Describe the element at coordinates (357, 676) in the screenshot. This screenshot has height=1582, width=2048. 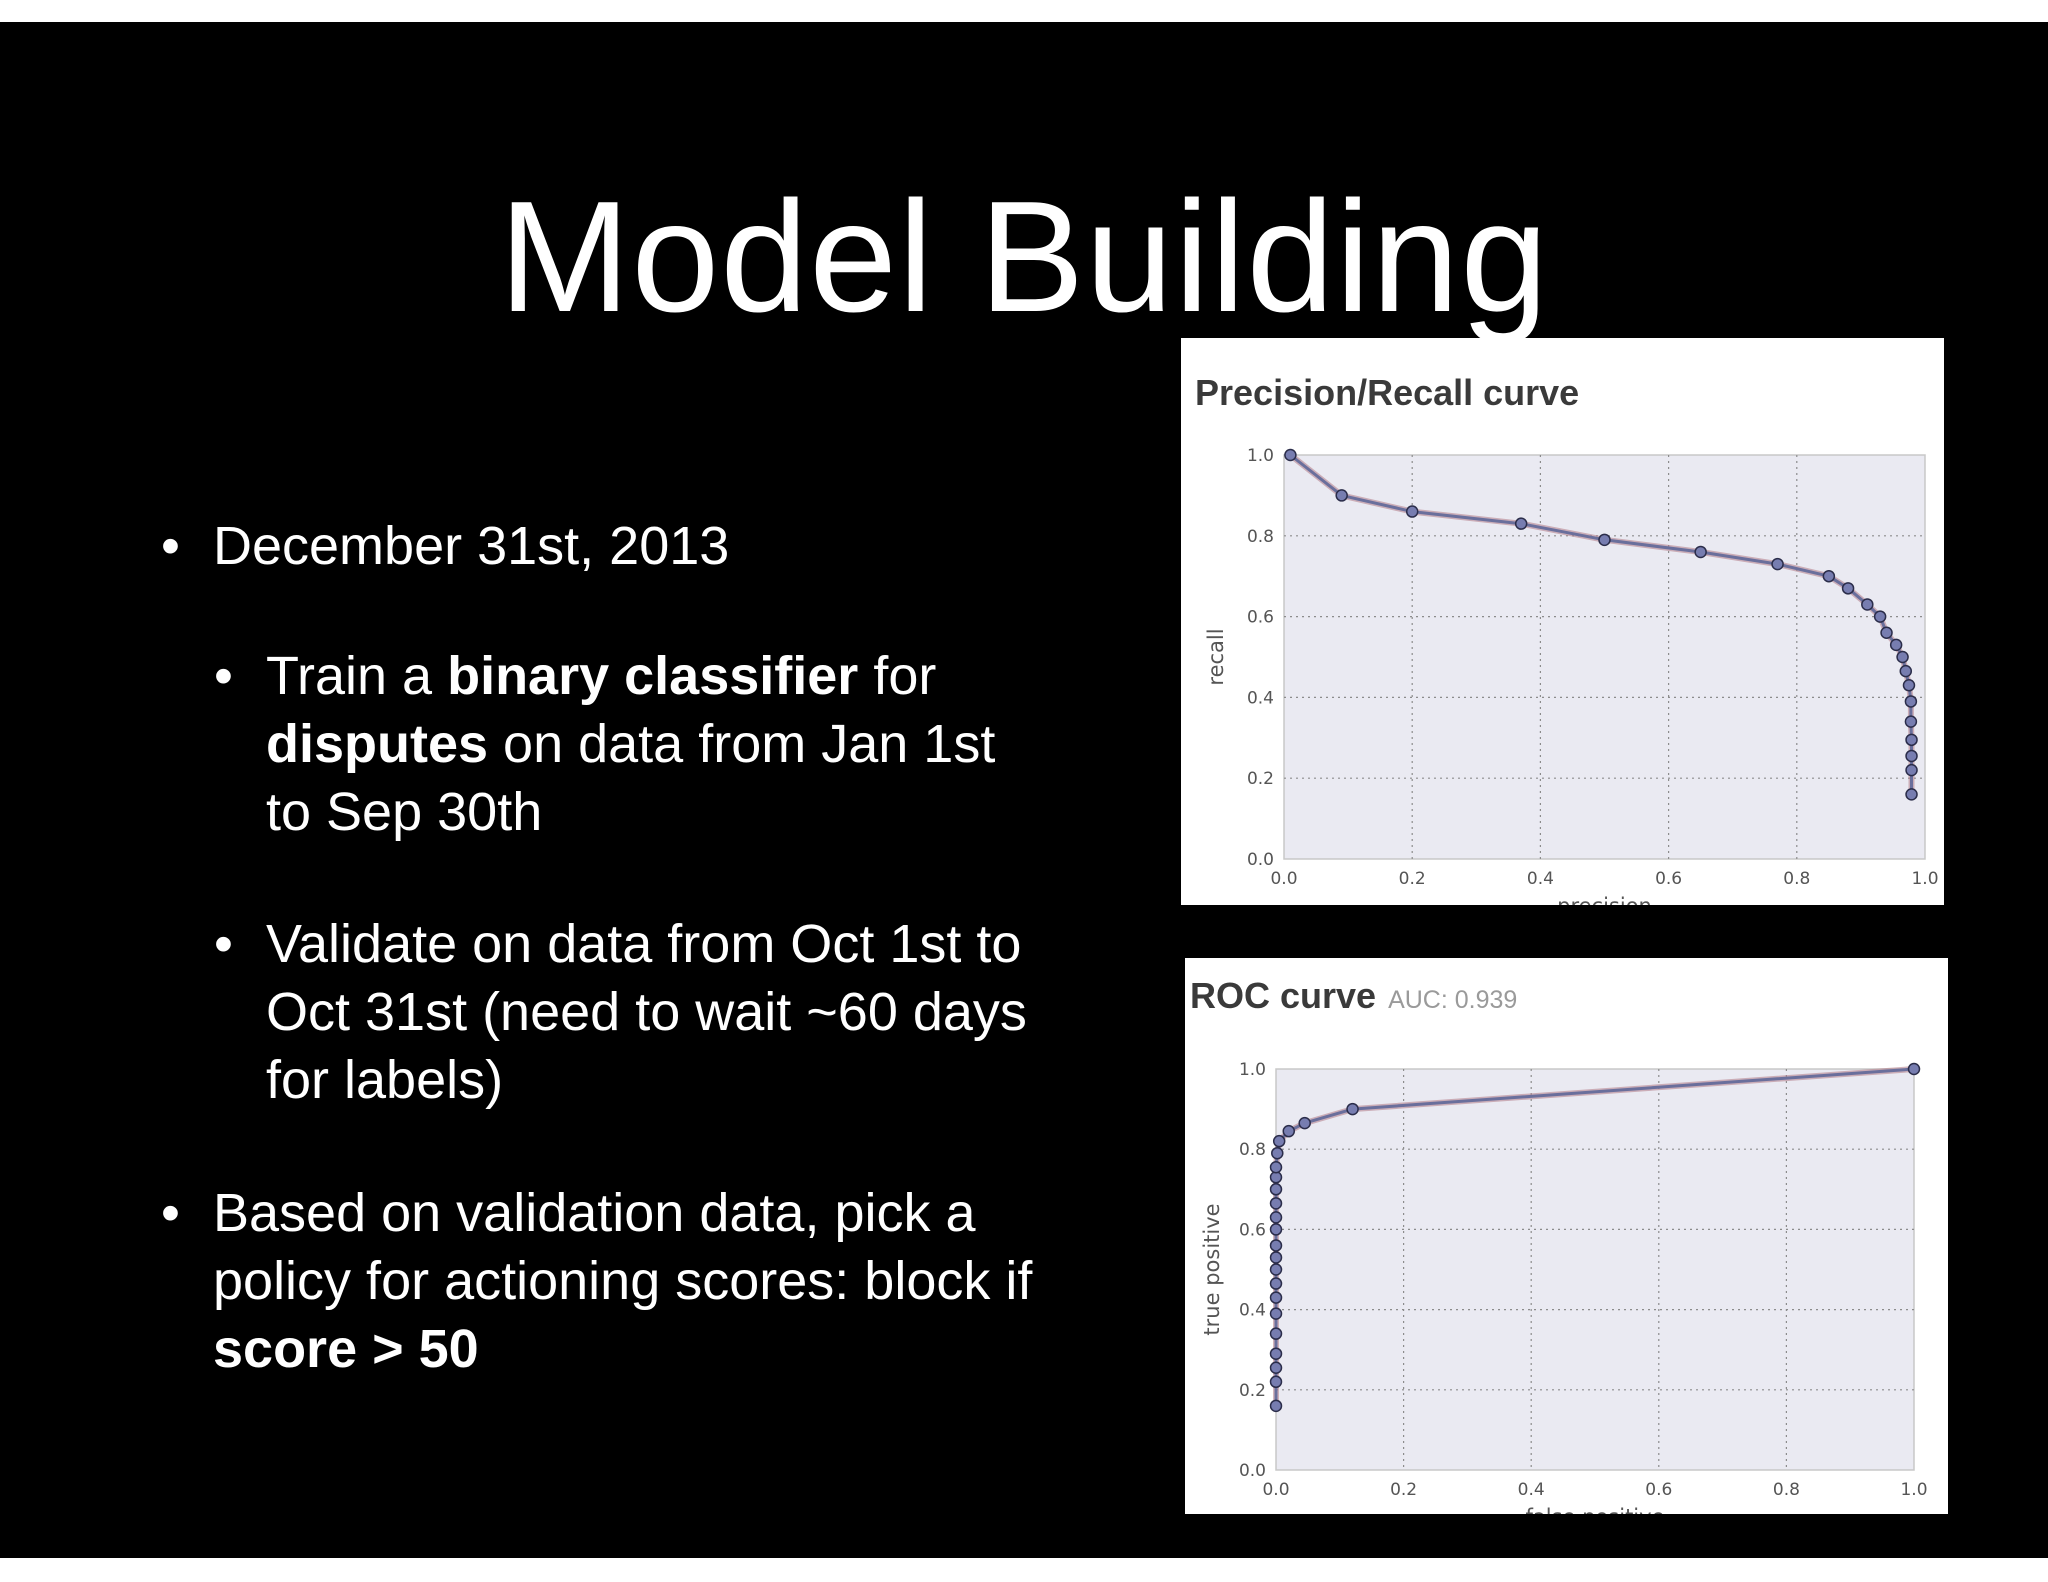
I see `bullet-text-segment: Train a` at that location.